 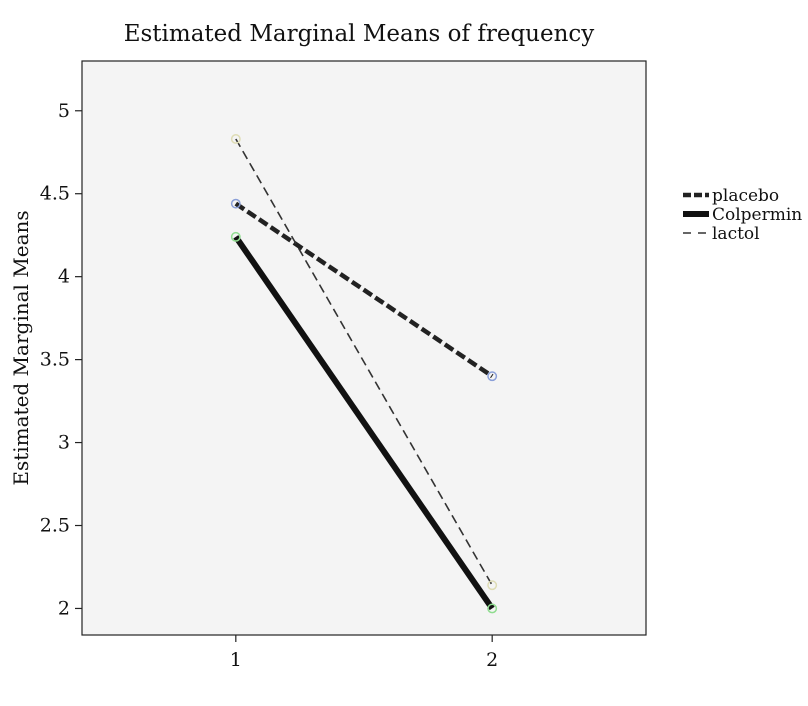 What do you see at coordinates (736, 234) in the screenshot?
I see `legend-label: lactol` at bounding box center [736, 234].